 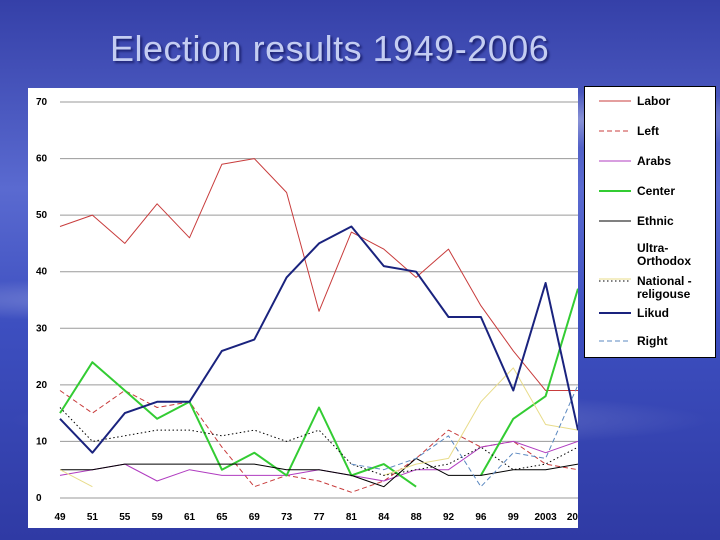 What do you see at coordinates (319, 517) in the screenshot?
I see `x-tick-label: 77` at bounding box center [319, 517].